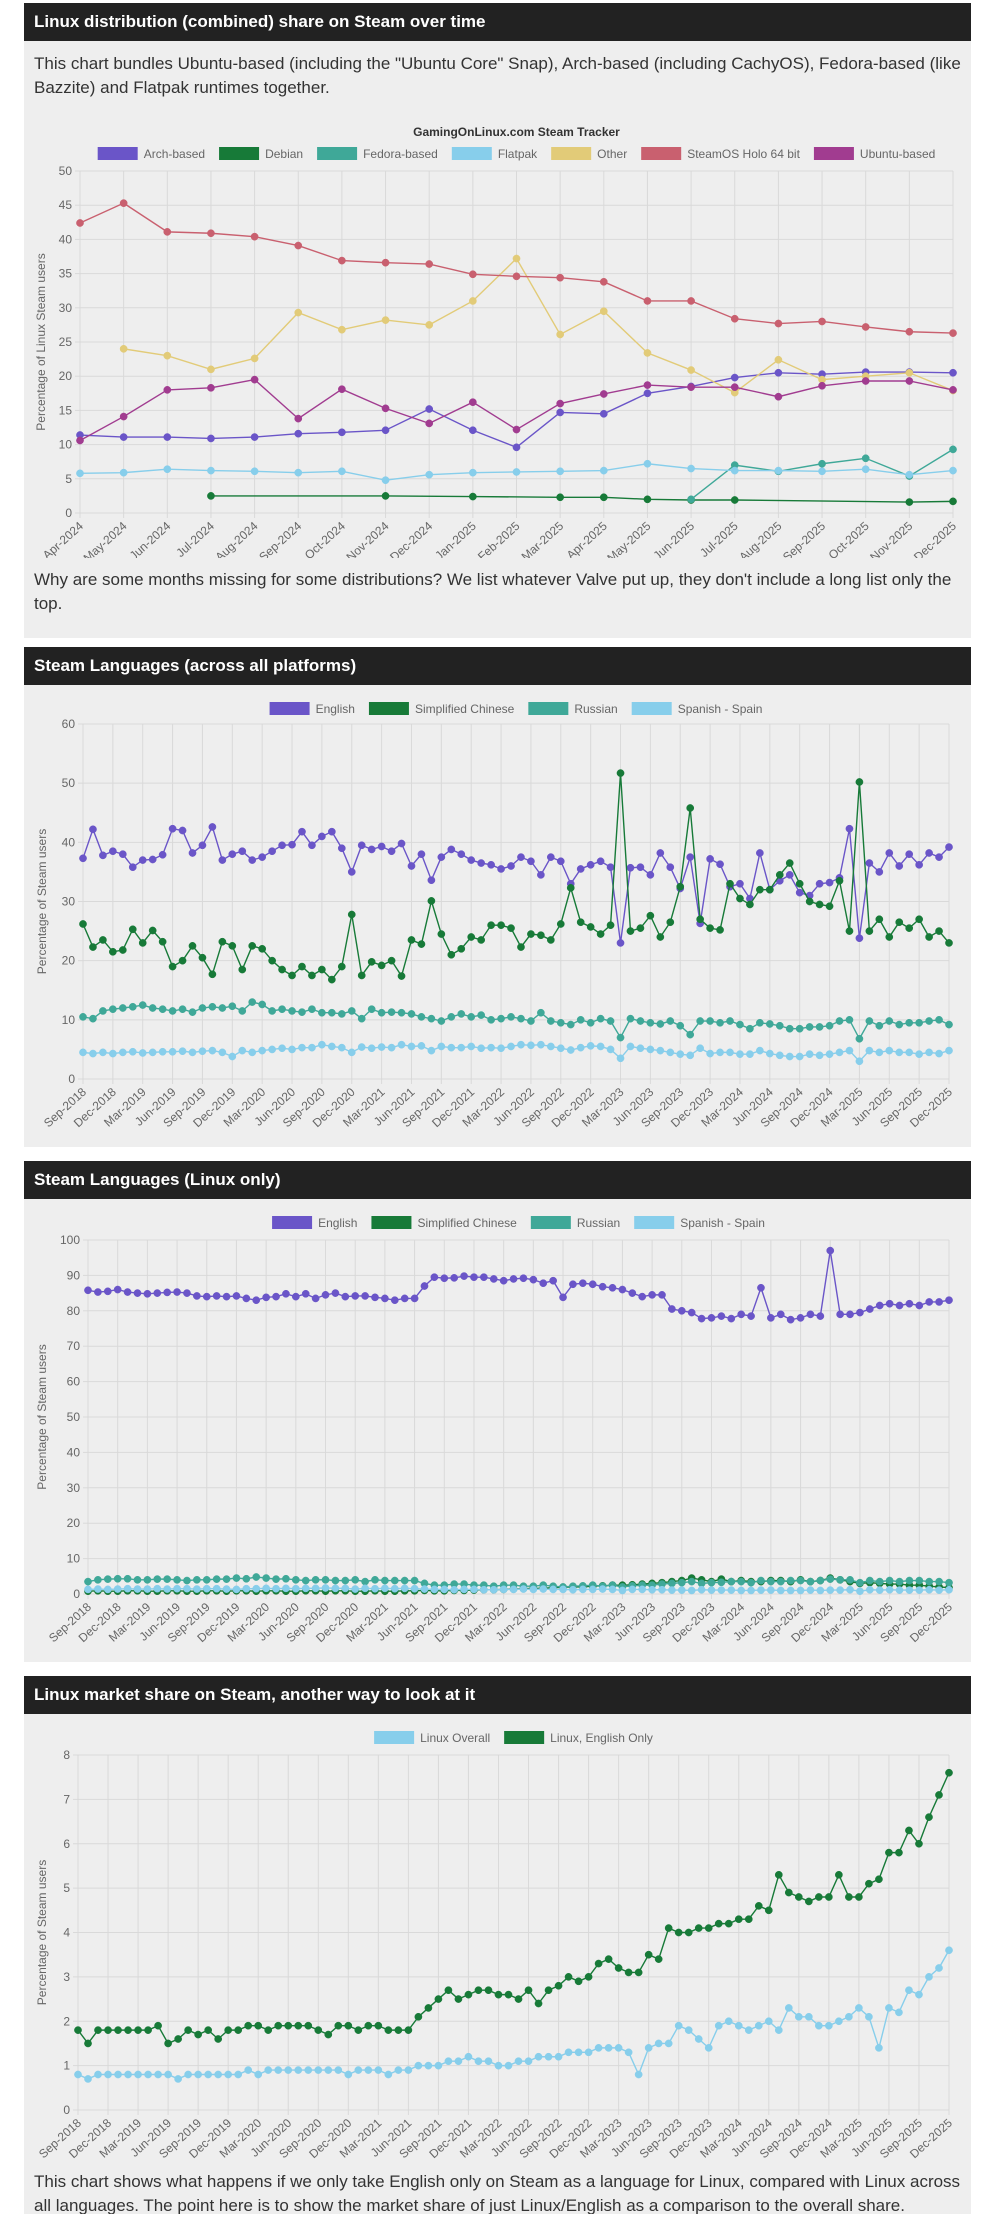  What do you see at coordinates (601, 1738) in the screenshot?
I see `legend-label: Linux, English Only` at bounding box center [601, 1738].